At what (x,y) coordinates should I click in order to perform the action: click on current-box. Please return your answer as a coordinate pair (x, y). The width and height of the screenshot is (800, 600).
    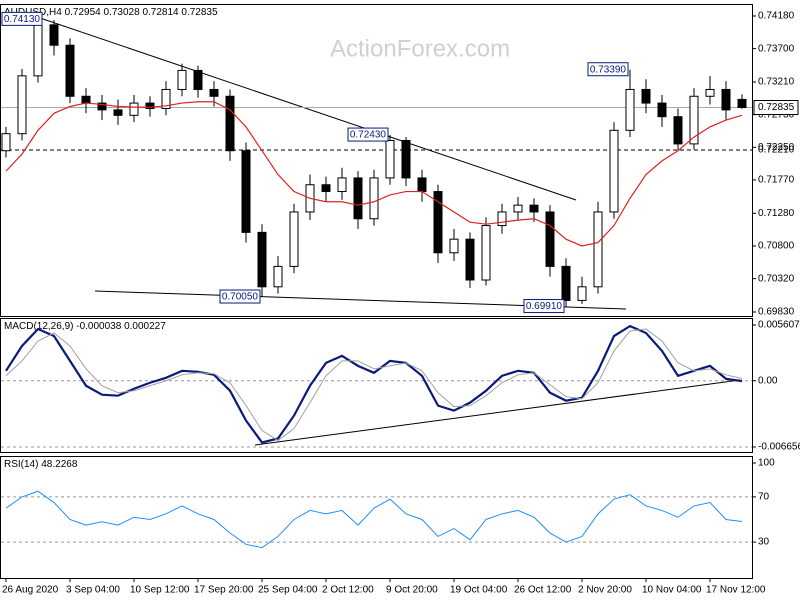
    Looking at the image, I should click on (776, 108).